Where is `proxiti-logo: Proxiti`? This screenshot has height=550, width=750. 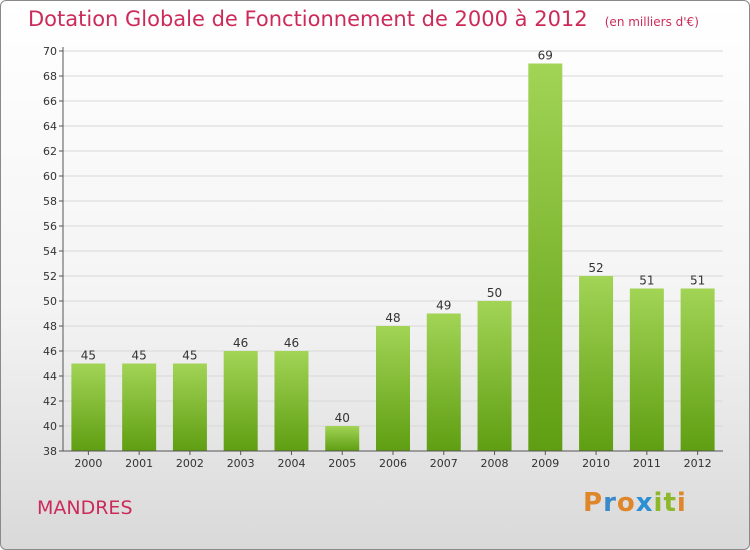
proxiti-logo: Proxiti is located at coordinates (635, 503).